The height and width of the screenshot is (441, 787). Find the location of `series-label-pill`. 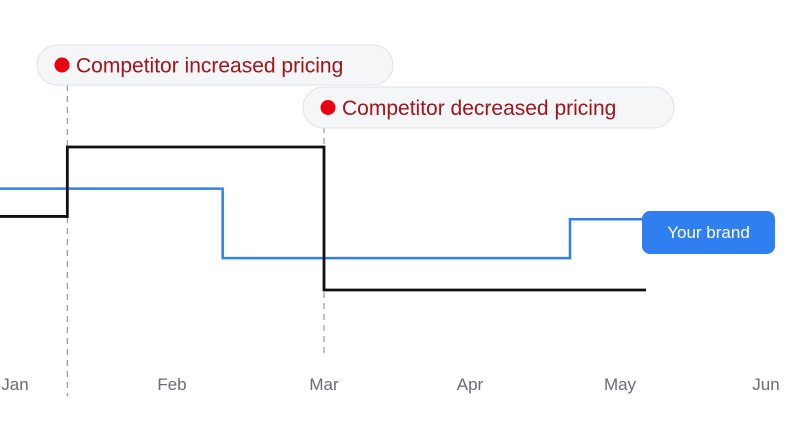

series-label-pill is located at coordinates (708, 232).